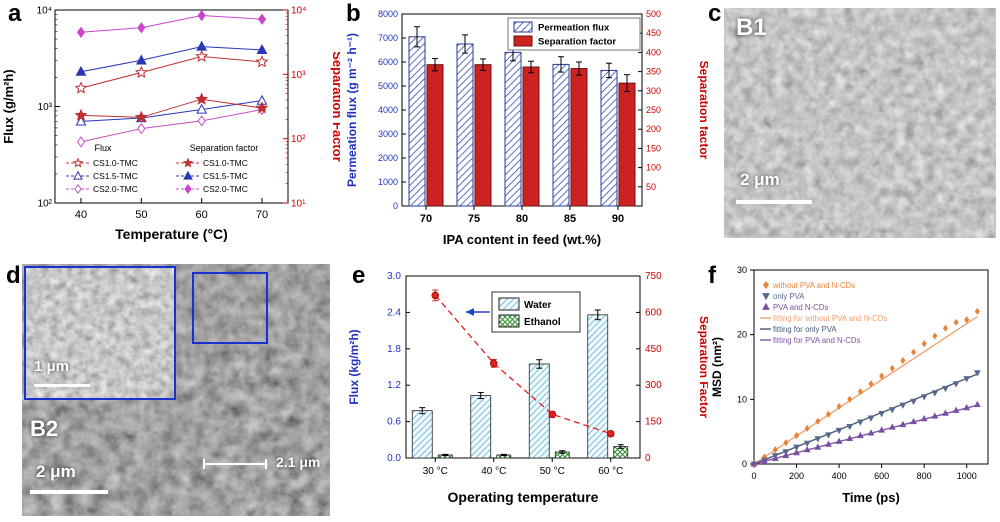 This screenshot has width=1000, height=522. What do you see at coordinates (298, 204) in the screenshot?
I see `svg-text: 10¹` at bounding box center [298, 204].